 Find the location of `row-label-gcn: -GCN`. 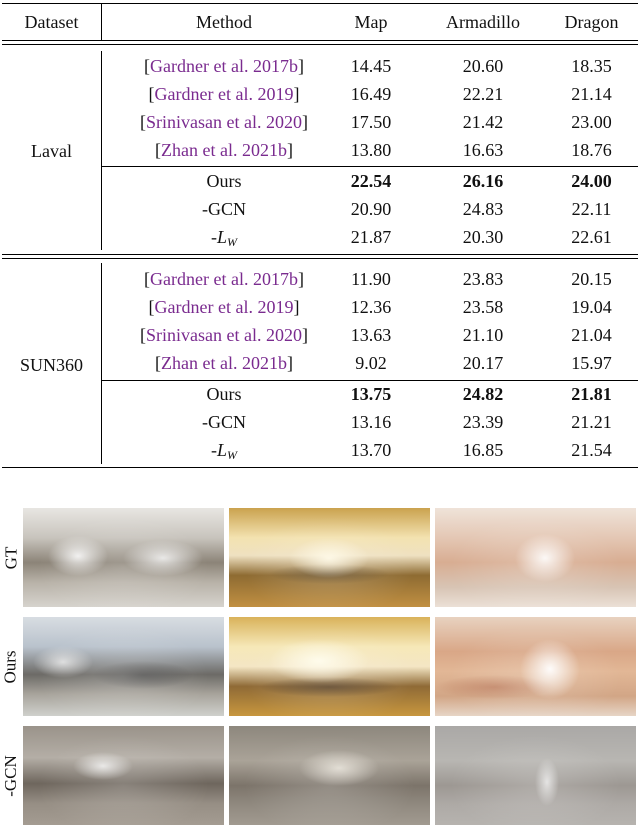

row-label-gcn: -GCN is located at coordinates (11, 775).